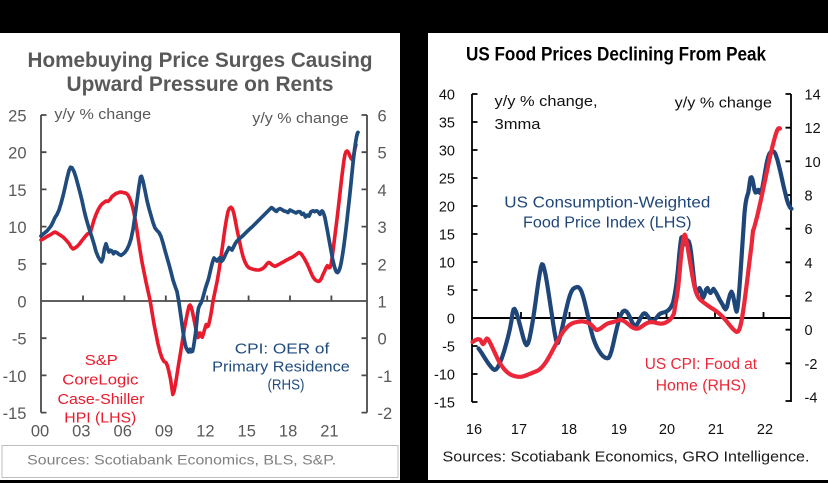 This screenshot has height=483, width=828. Describe the element at coordinates (607, 223) in the screenshot. I see `svg-text: Food Price Index (LHS)` at that location.